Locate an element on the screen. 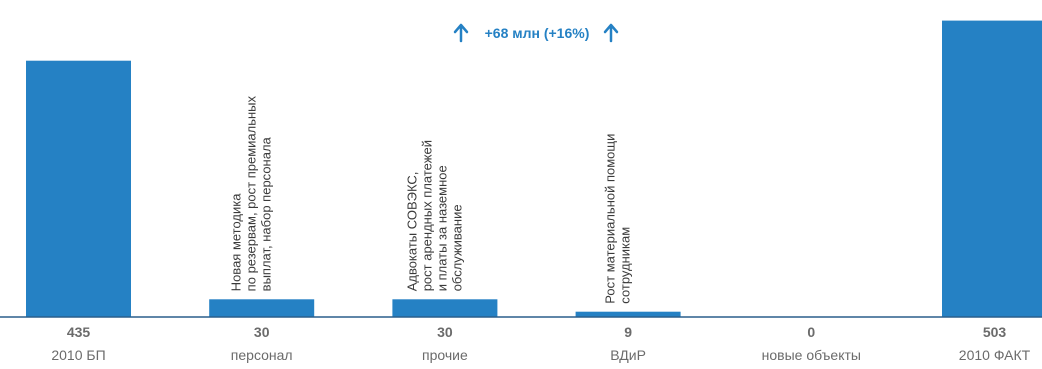 The width and height of the screenshot is (1042, 369). category-label: 2010 БП is located at coordinates (78, 355).